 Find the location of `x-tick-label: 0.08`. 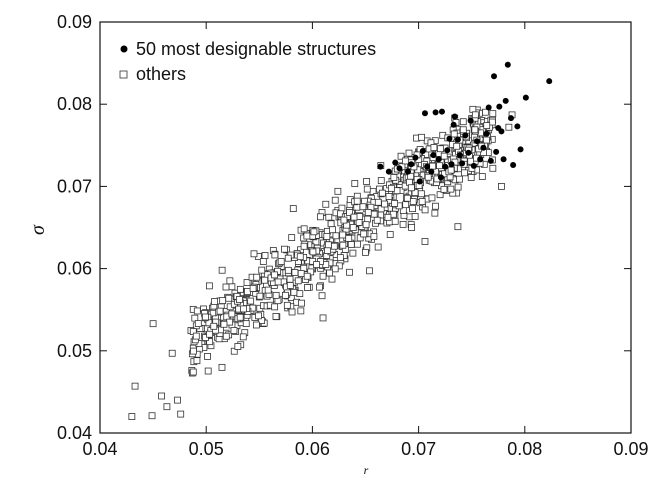

x-tick-label: 0.08 is located at coordinates (524, 449).